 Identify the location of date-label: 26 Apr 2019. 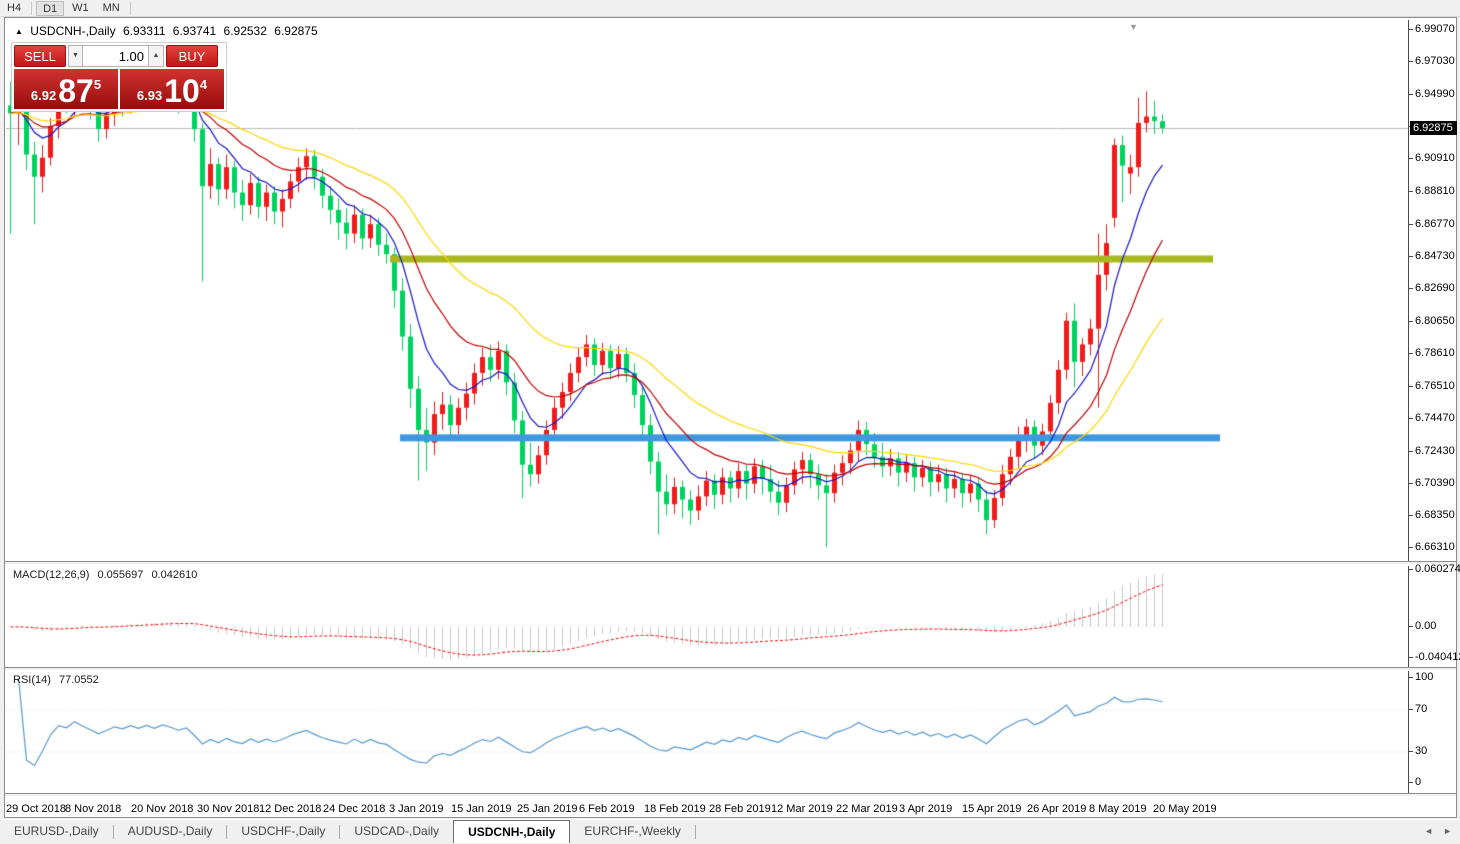
(1057, 809).